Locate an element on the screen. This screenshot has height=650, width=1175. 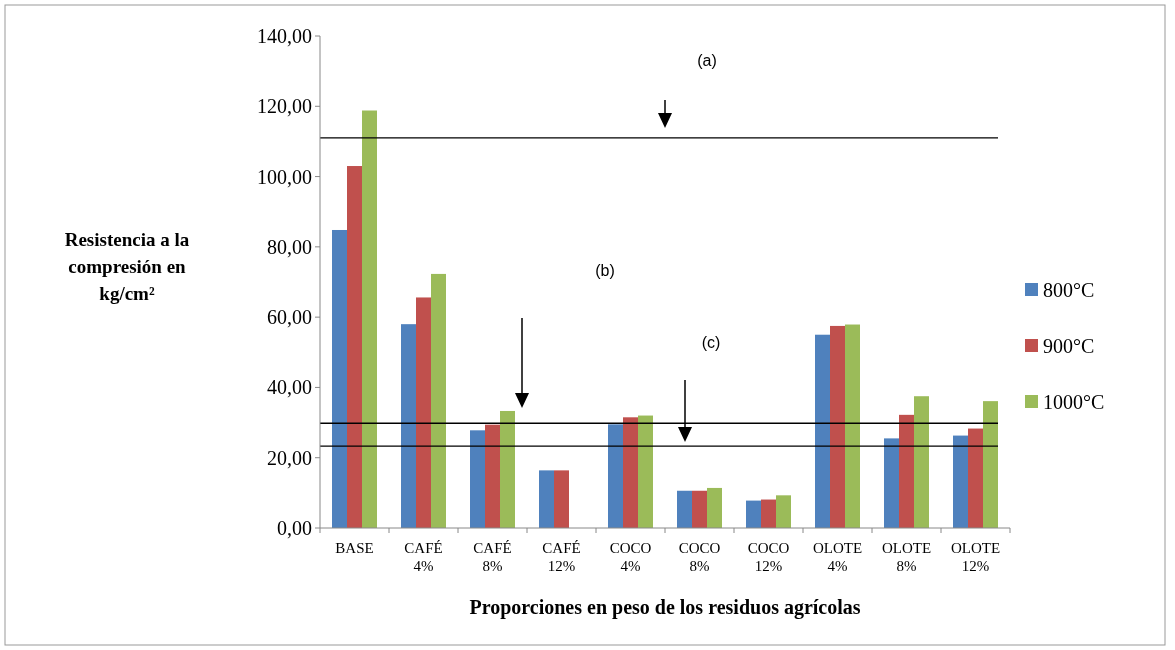
legend-label: 900°C is located at coordinates (1069, 346).